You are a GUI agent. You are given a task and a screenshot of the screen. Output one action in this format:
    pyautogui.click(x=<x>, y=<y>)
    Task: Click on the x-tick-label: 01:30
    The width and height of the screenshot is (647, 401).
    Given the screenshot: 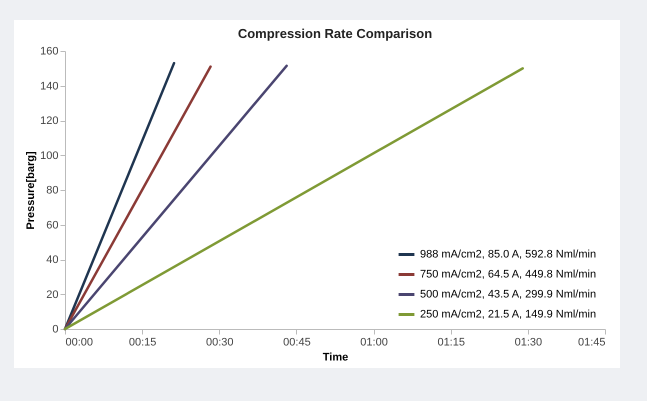 What is the action you would take?
    pyautogui.click(x=528, y=342)
    